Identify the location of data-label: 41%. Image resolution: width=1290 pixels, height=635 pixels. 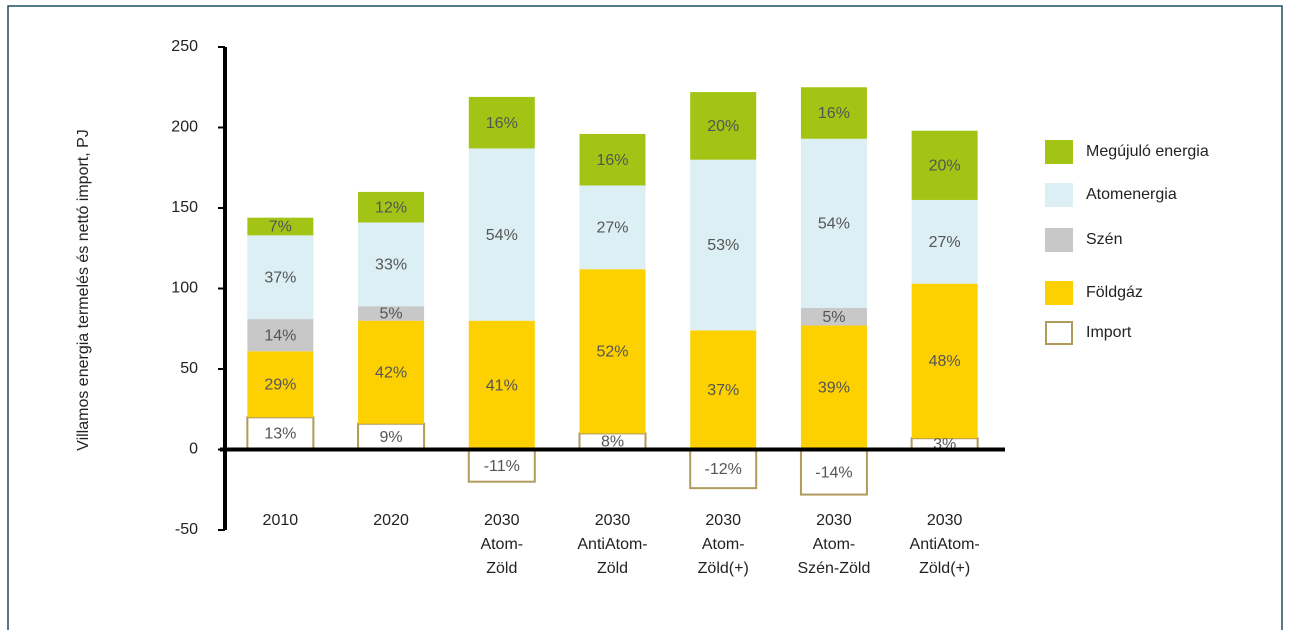
(502, 385).